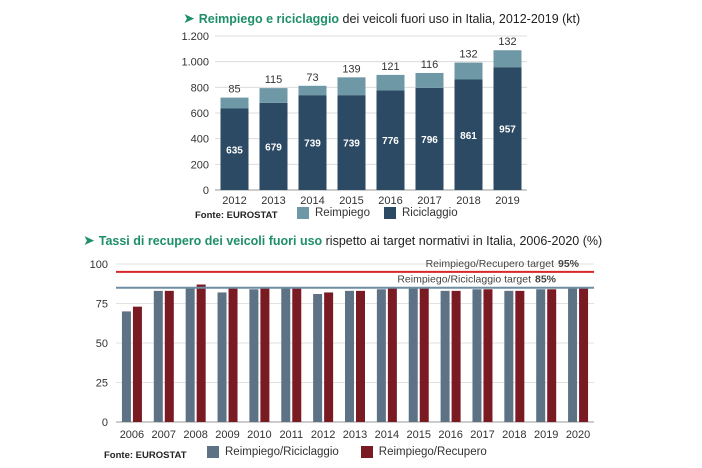 This screenshot has height=468, width=702. Describe the element at coordinates (482, 435) in the screenshot. I see `chart2-x-tick-label: 2017` at that location.